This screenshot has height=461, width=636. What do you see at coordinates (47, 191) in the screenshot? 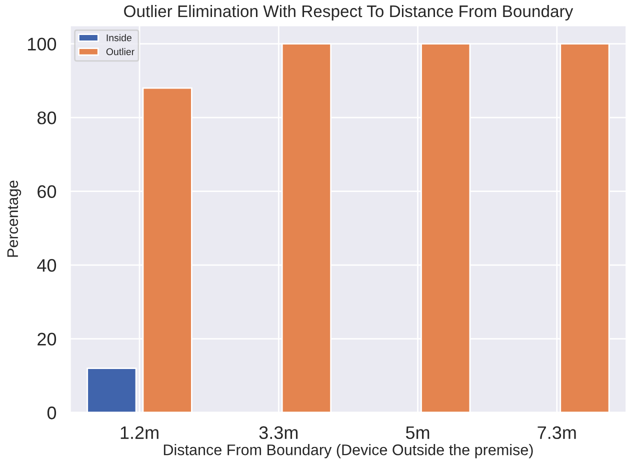
I see `y-tick-label: 60` at bounding box center [47, 191].